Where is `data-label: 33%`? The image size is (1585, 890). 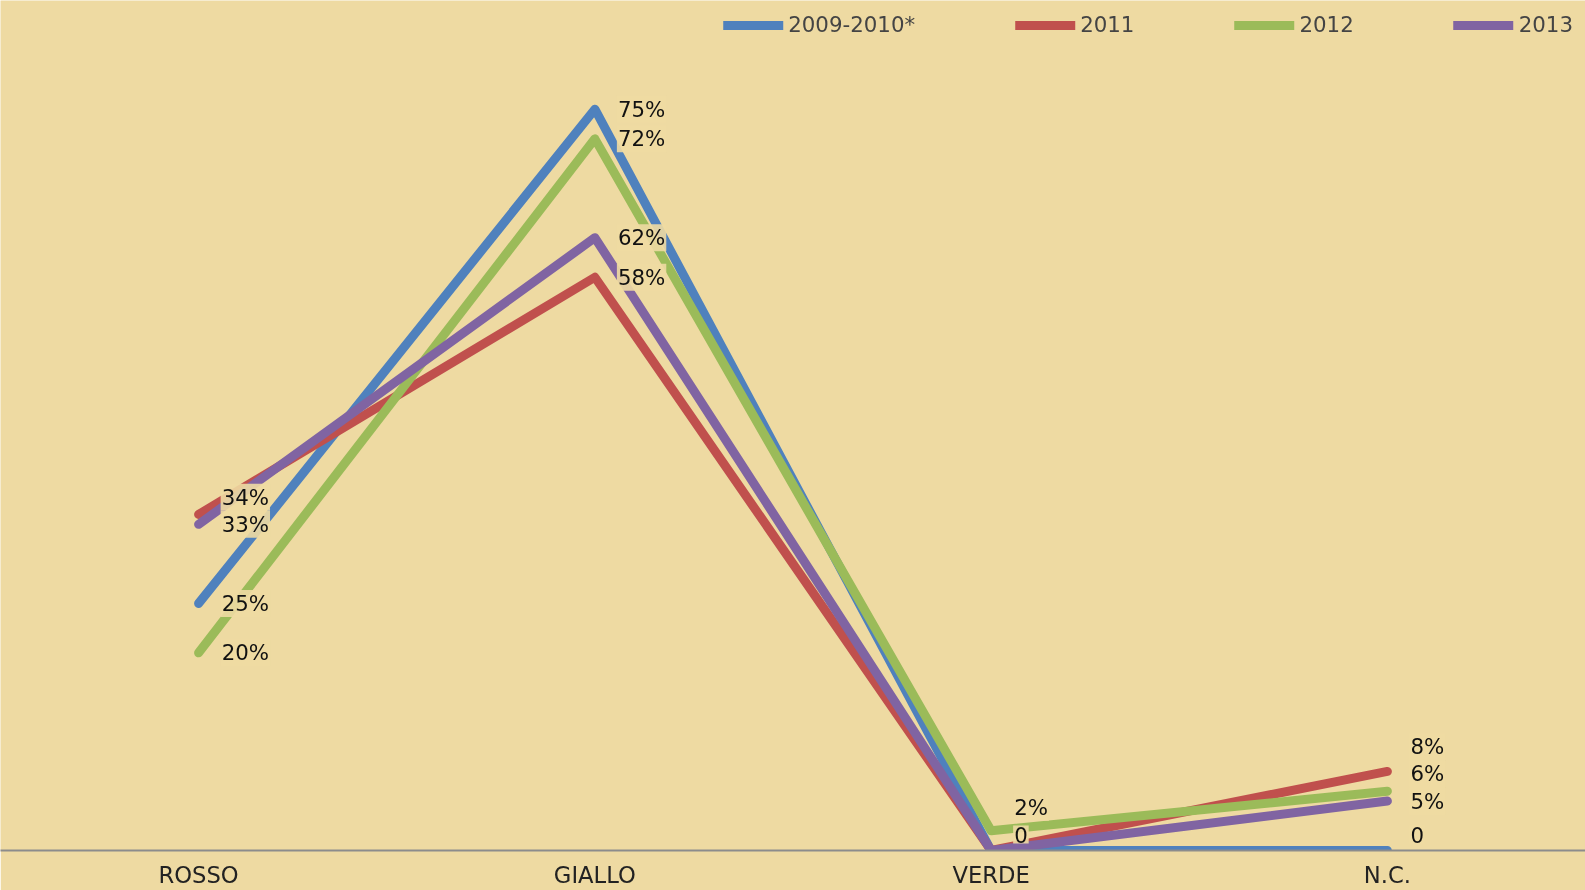 data-label: 33% is located at coordinates (245, 524).